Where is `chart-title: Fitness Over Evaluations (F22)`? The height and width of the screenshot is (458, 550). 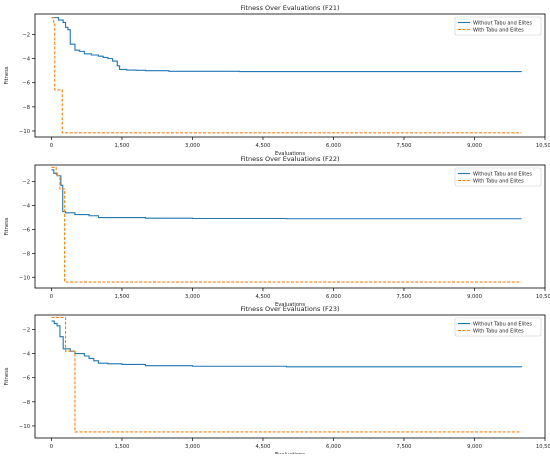
chart-title: Fitness Over Evaluations (F22) is located at coordinates (289, 159).